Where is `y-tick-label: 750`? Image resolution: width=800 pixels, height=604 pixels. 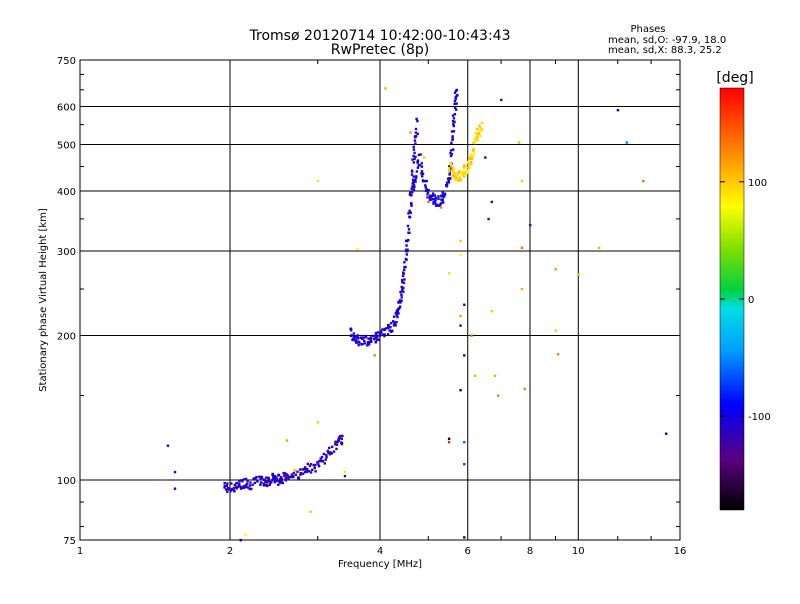 y-tick-label: 750 is located at coordinates (66, 61).